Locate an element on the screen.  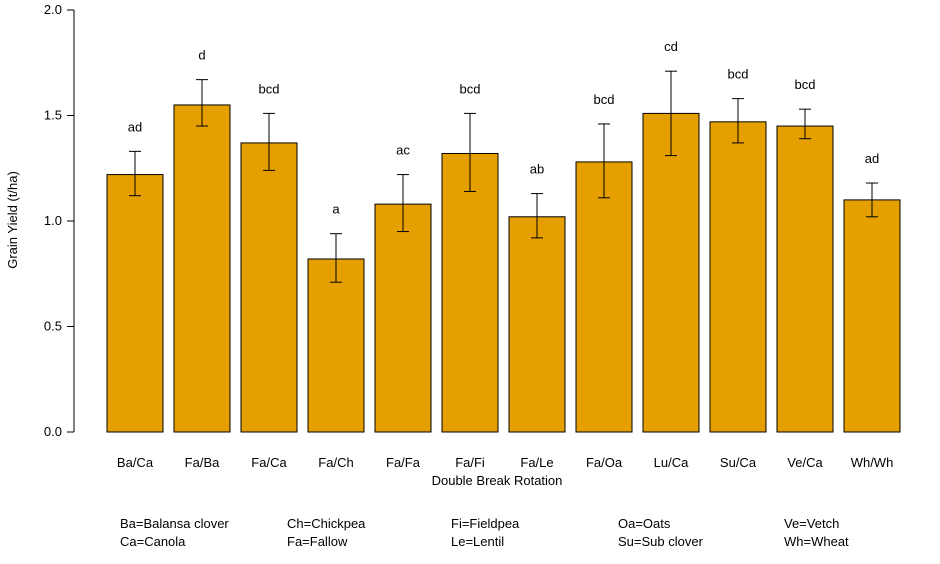
x-tick-label: Ba/Ca is located at coordinates (135, 462).